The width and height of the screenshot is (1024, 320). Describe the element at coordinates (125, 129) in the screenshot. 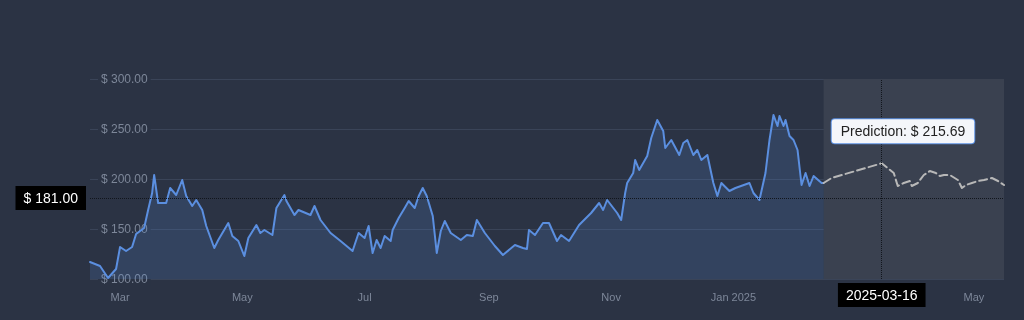

I see `y-tick-label: $ 250.00` at that location.